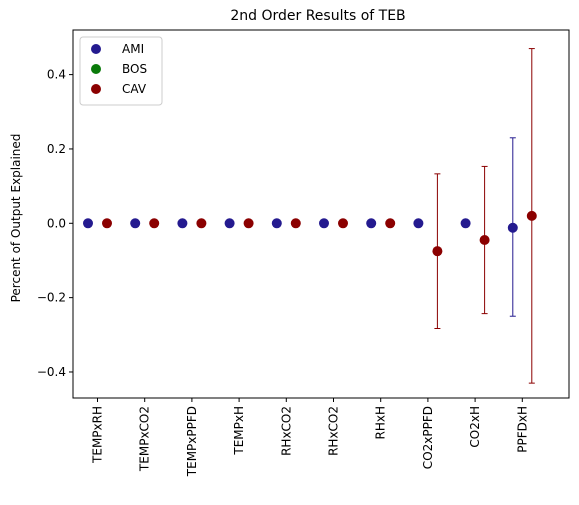 This screenshot has width=579, height=505. Describe the element at coordinates (121, 71) in the screenshot. I see `legend: AMI BOS CAV` at that location.